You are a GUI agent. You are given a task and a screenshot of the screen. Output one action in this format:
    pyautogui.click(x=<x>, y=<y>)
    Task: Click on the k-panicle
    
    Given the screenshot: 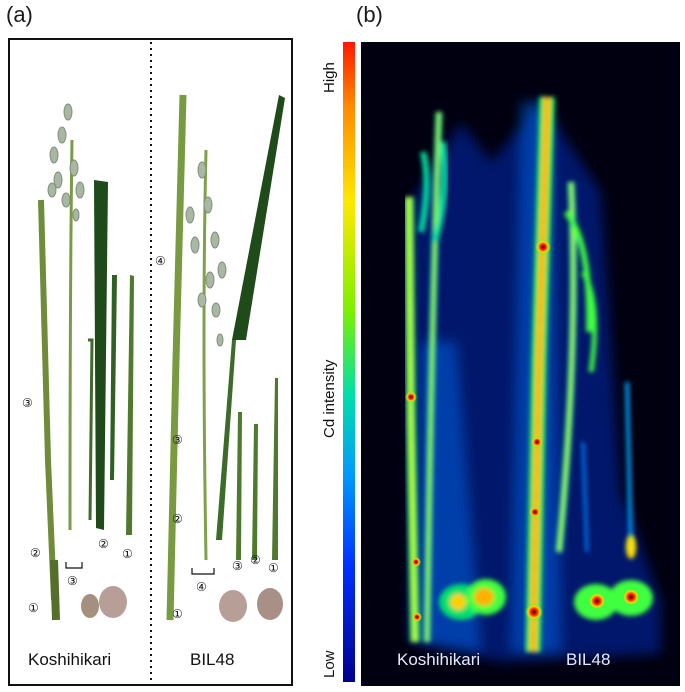 What is the action you would take?
    pyautogui.click(x=66, y=162)
    